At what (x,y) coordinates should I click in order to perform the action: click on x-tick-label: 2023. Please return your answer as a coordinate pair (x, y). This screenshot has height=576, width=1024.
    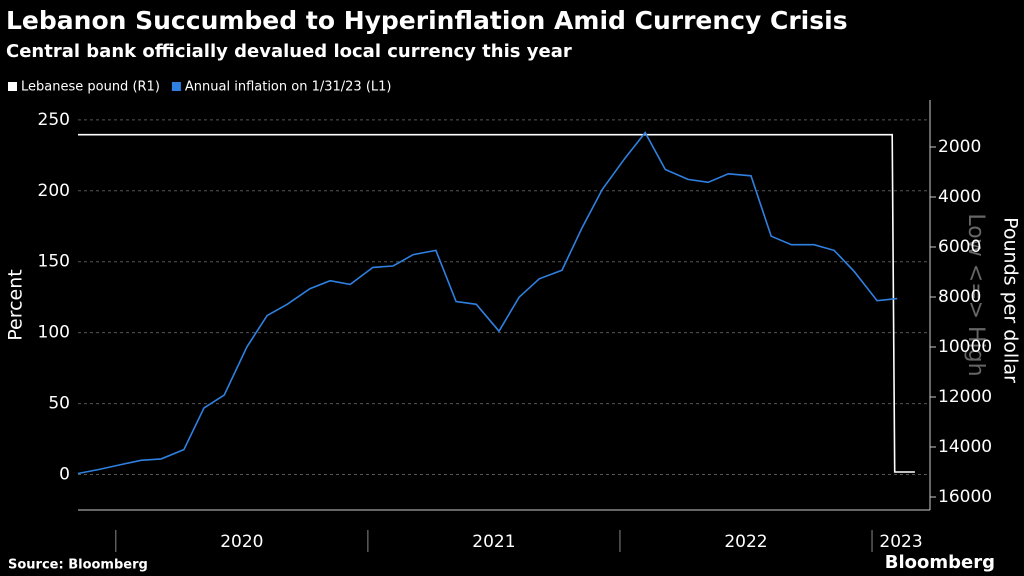
    Looking at the image, I should click on (900, 542).